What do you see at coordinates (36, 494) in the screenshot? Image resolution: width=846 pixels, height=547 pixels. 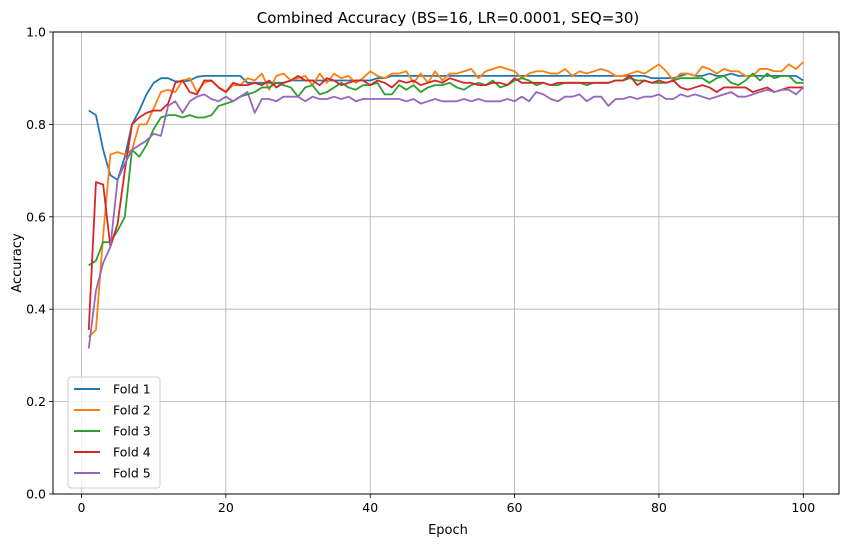 I see `y-tick-label: 0.0` at bounding box center [36, 494].